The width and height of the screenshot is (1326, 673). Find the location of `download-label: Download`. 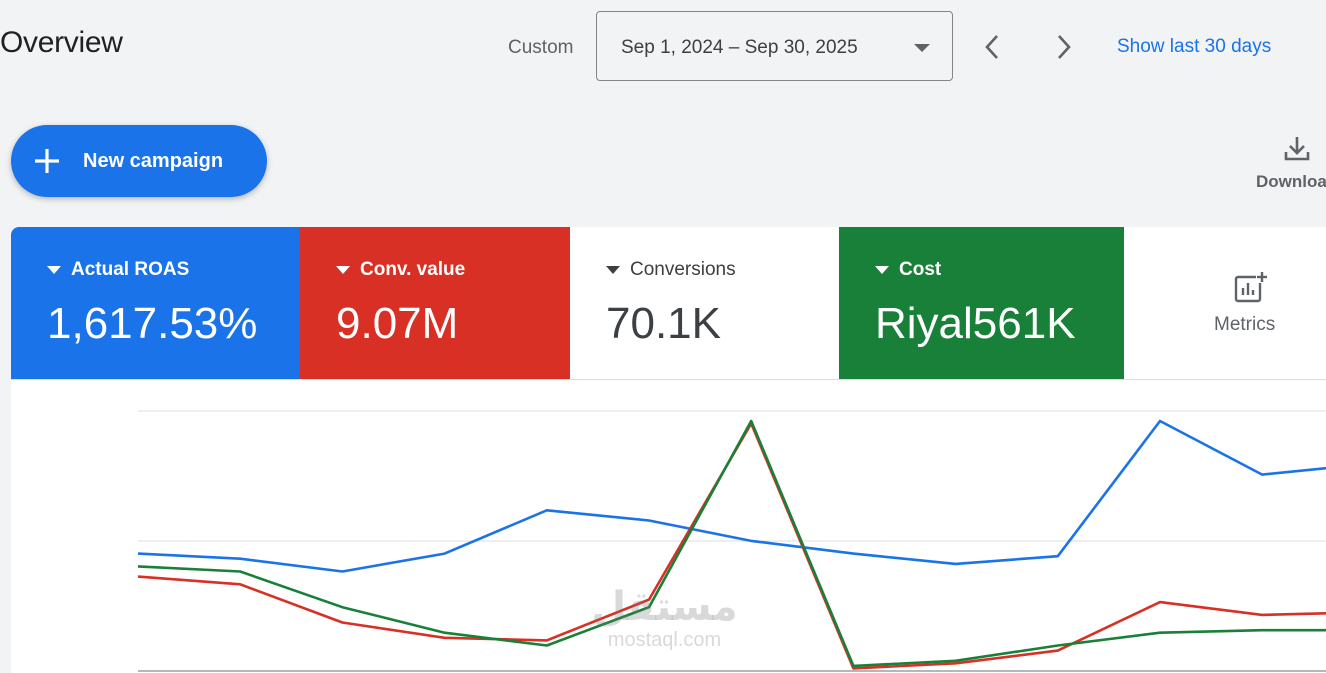

download-label: Download is located at coordinates (1291, 181).